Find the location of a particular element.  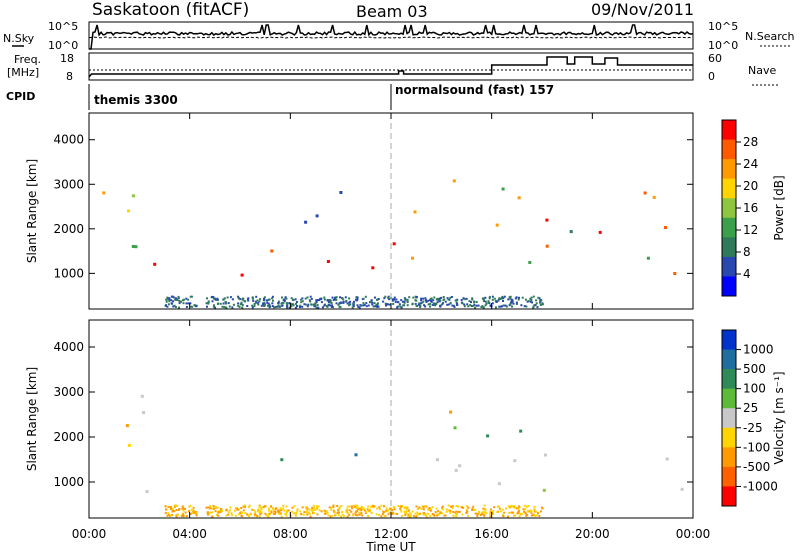

colorbar-tick-label: -1000 is located at coordinates (760, 486).